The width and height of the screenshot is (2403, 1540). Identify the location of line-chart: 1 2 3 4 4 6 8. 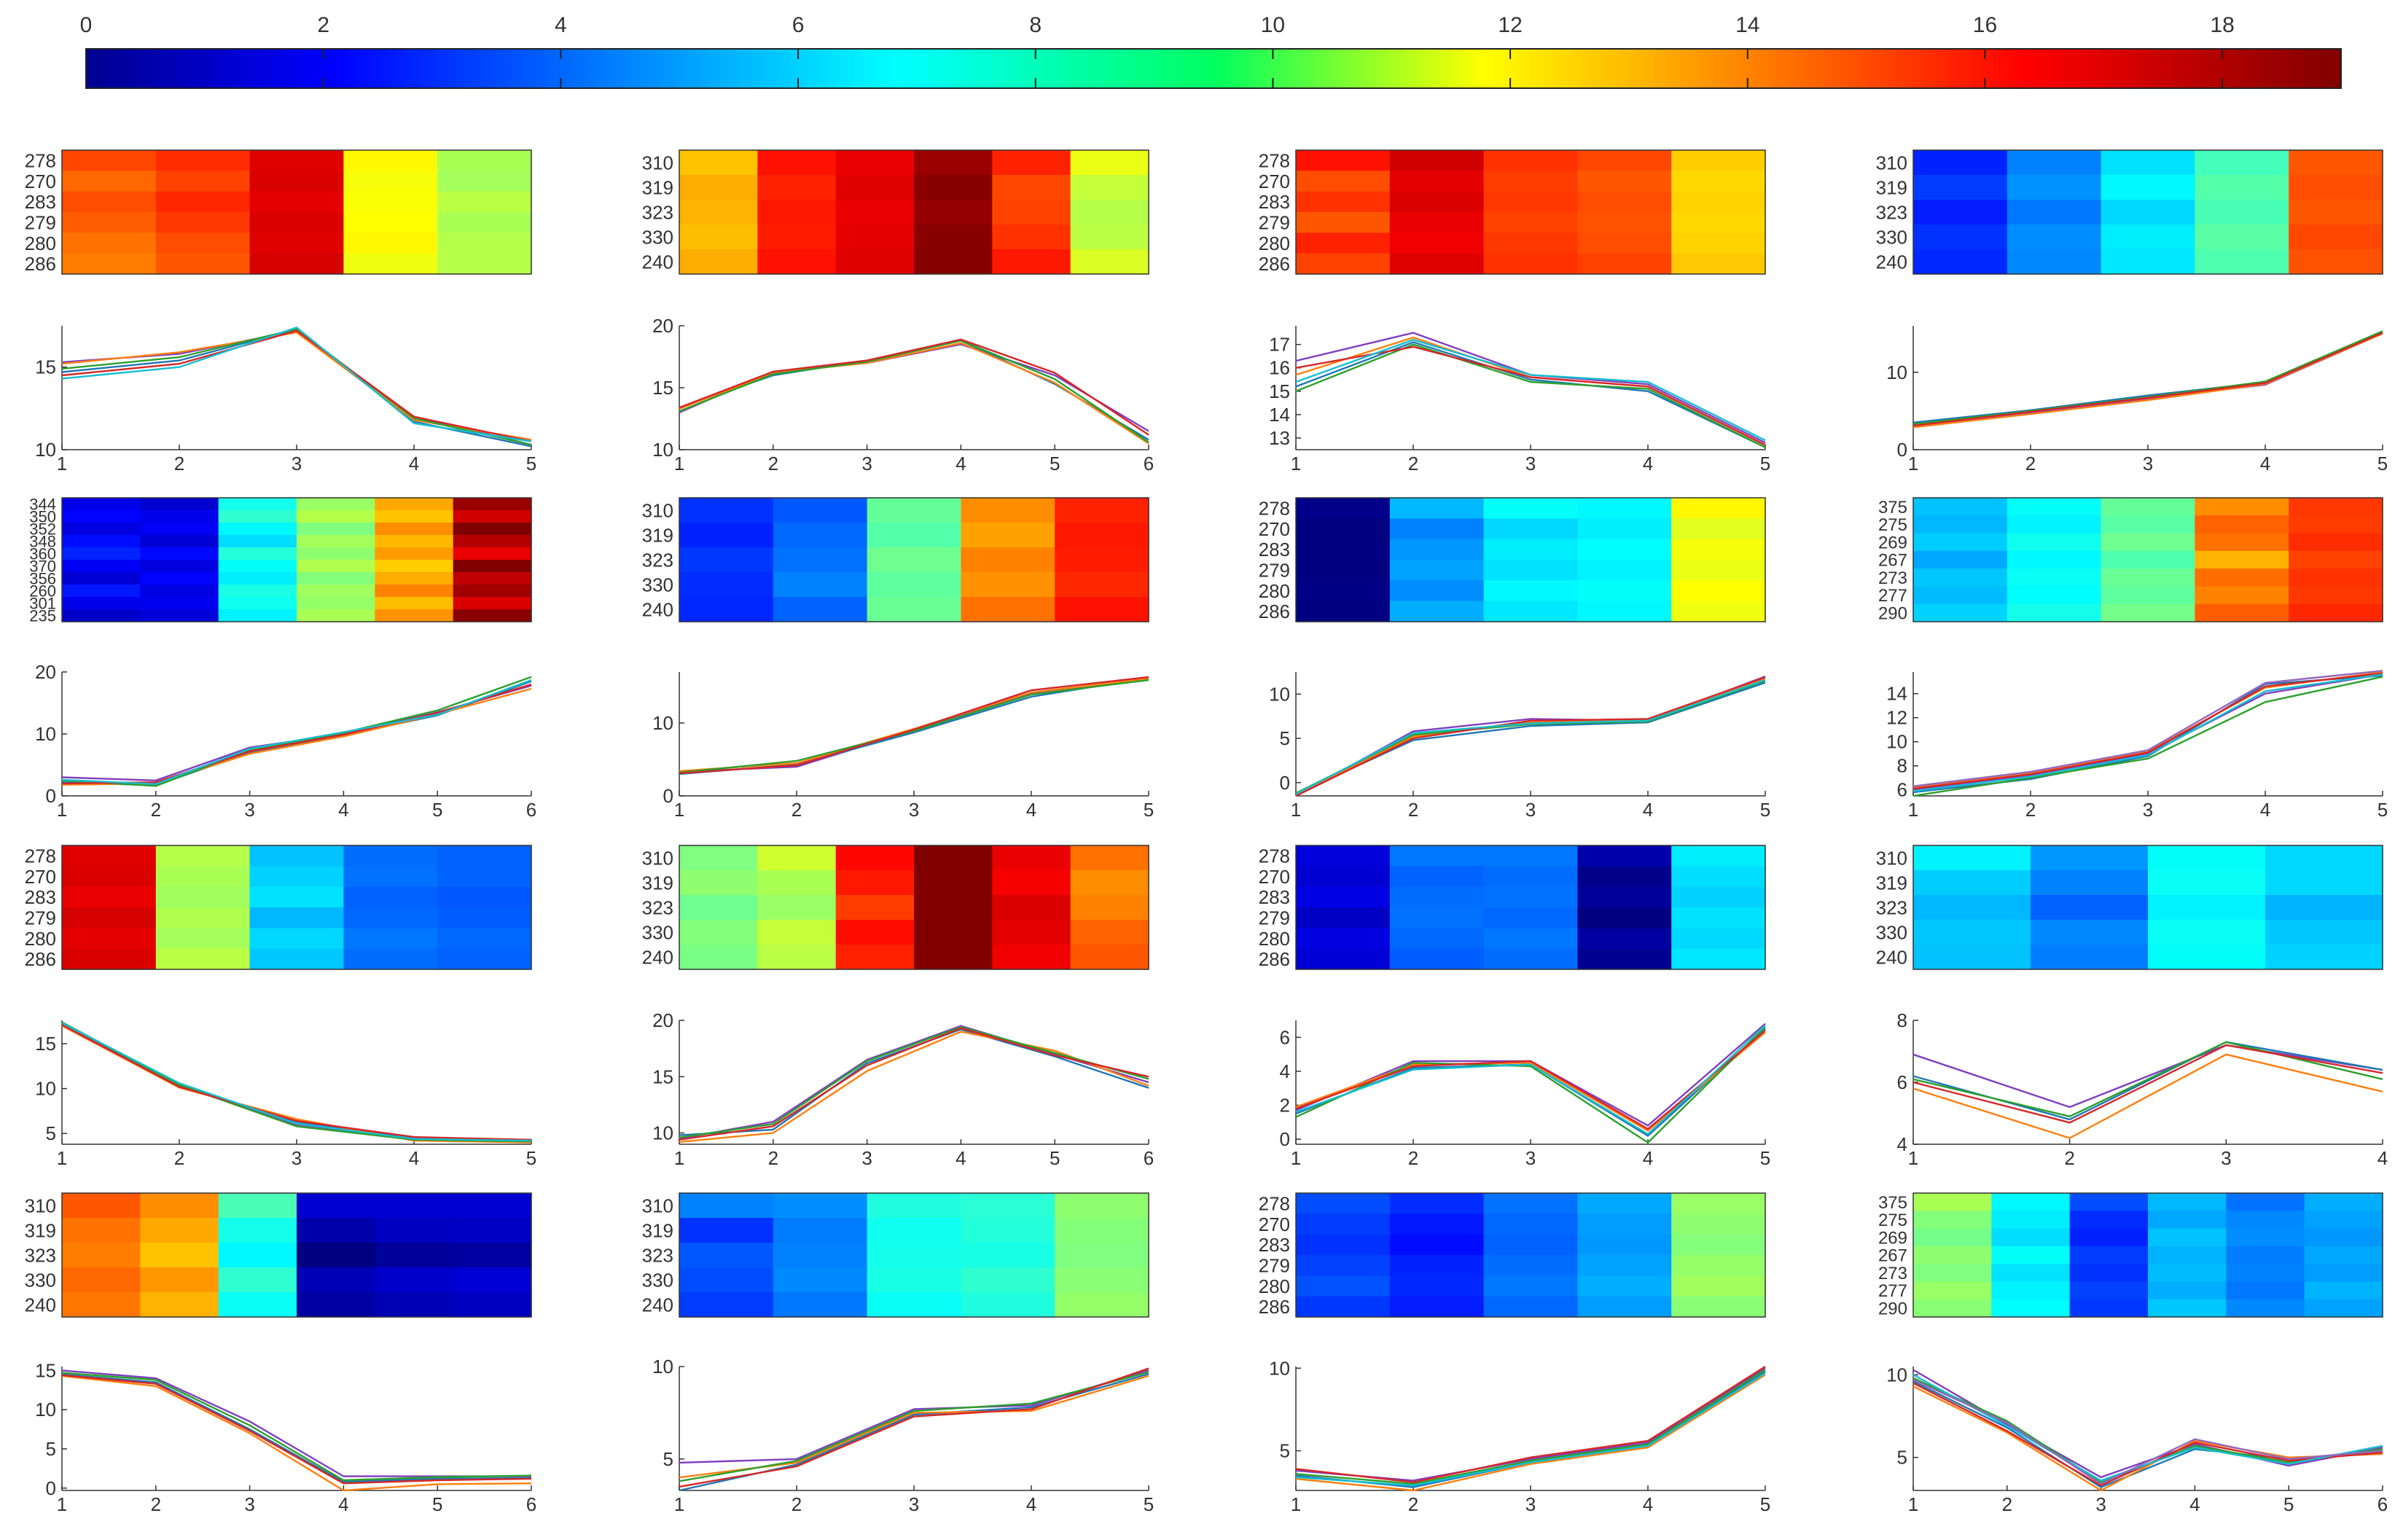
(2142, 1089).